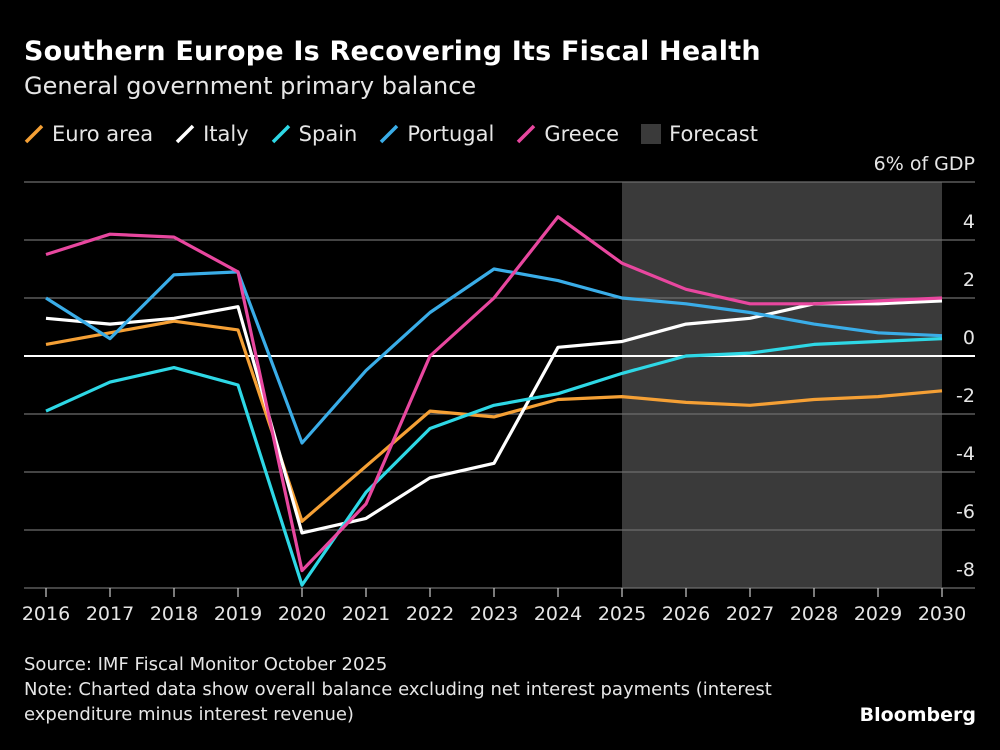 The height and width of the screenshot is (750, 1000). Describe the element at coordinates (110, 614) in the screenshot. I see `x-tick-label: 2017` at that location.